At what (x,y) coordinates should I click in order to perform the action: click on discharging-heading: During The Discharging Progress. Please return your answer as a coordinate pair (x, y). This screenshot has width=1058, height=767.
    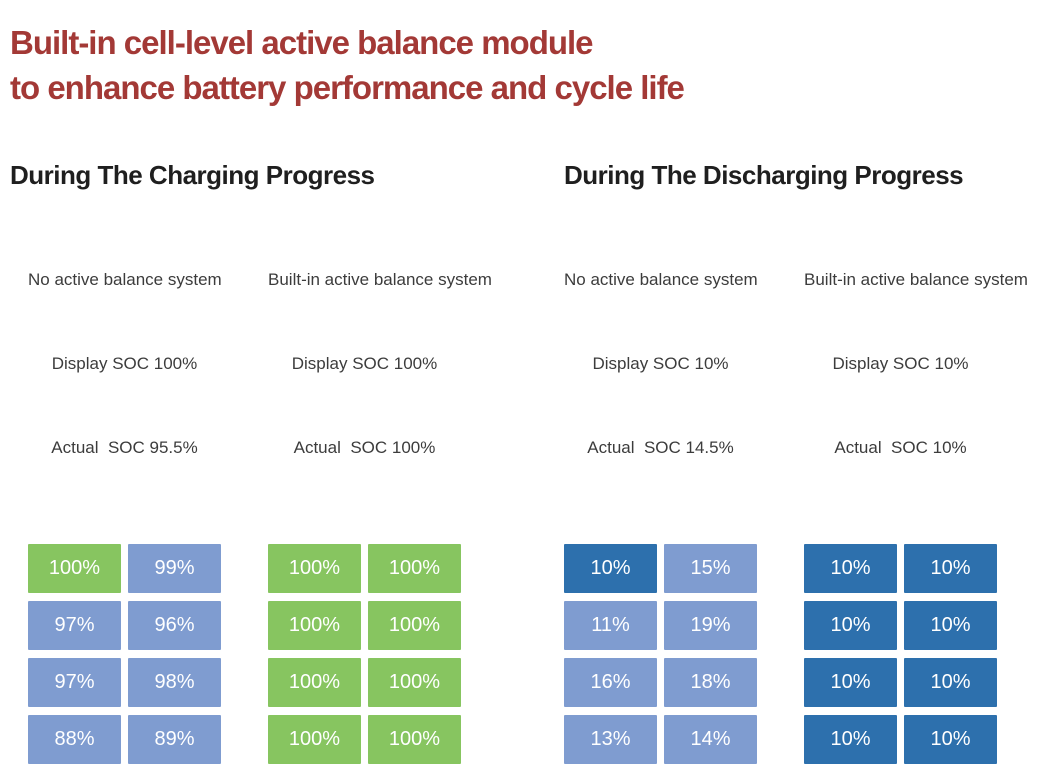
    Looking at the image, I should click on (764, 175).